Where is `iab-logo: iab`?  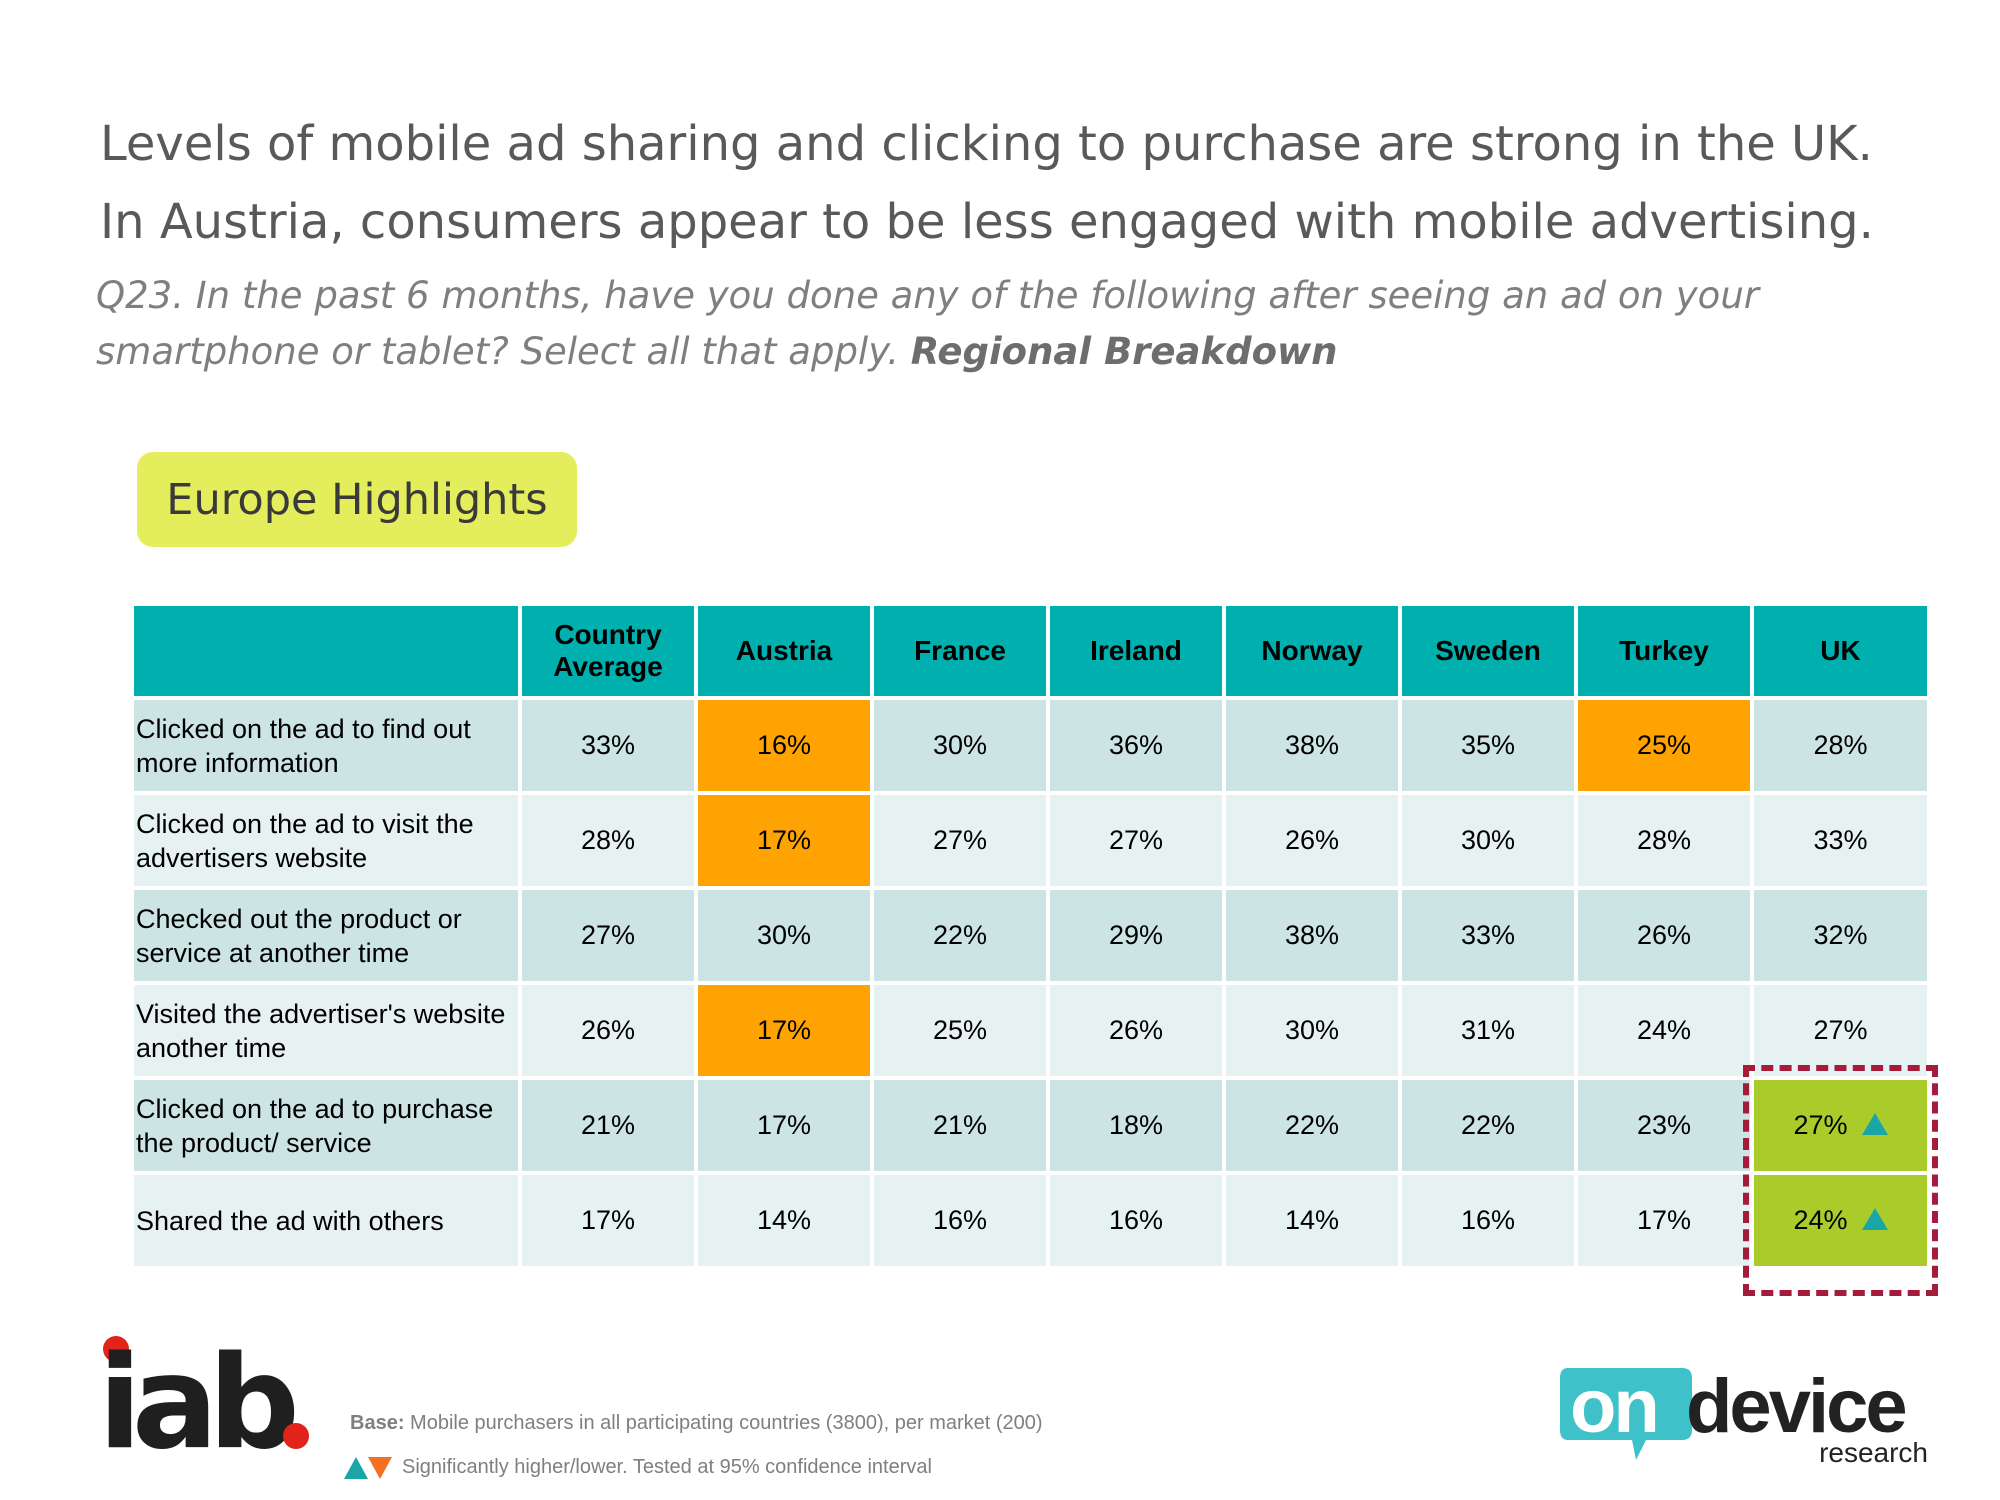
iab-logo: iab is located at coordinates (208, 1403).